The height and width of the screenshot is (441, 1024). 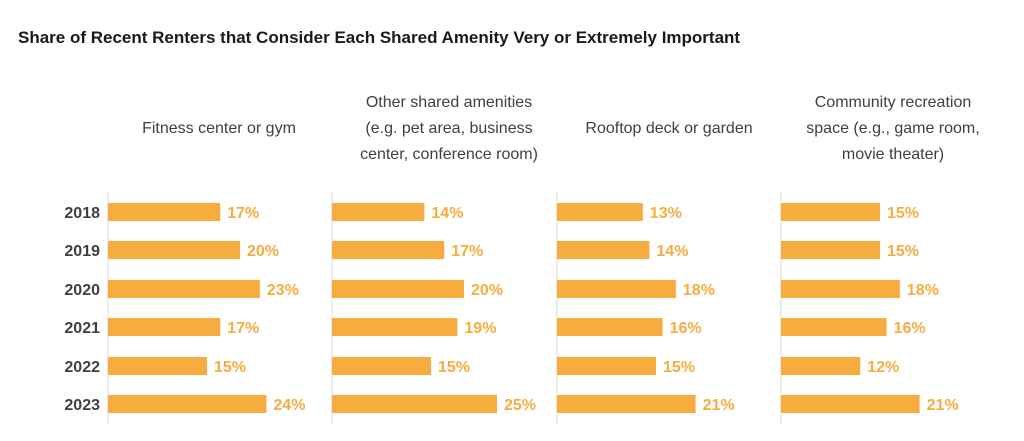 I want to click on year-label: 2018, so click(x=82, y=213).